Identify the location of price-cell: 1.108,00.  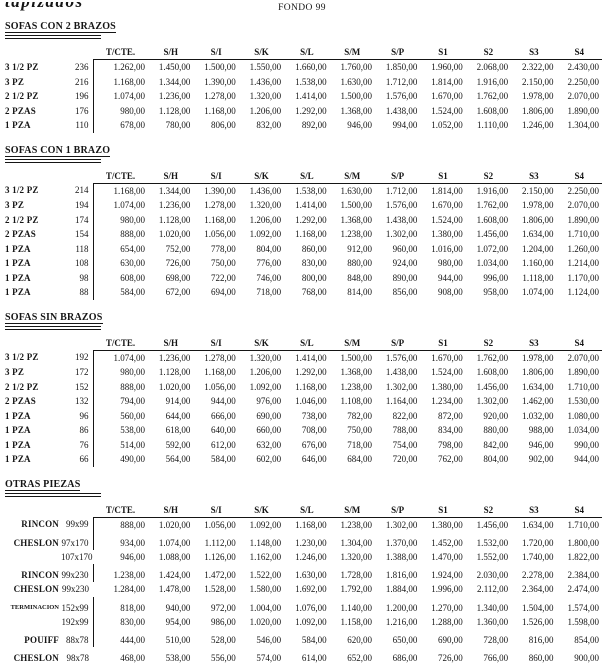
(356, 401).